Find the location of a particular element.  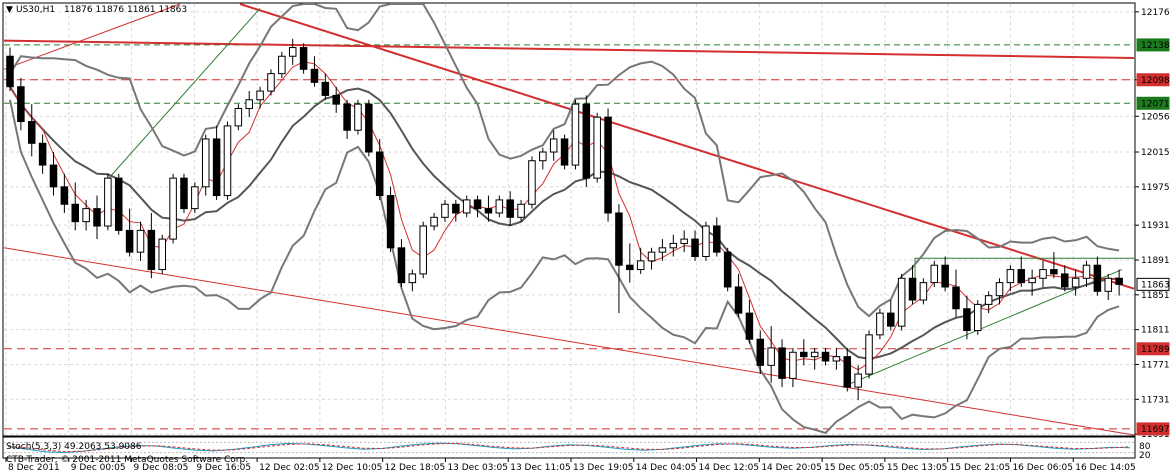

time-tick-label: 13 Dec 03:05 is located at coordinates (477, 468).